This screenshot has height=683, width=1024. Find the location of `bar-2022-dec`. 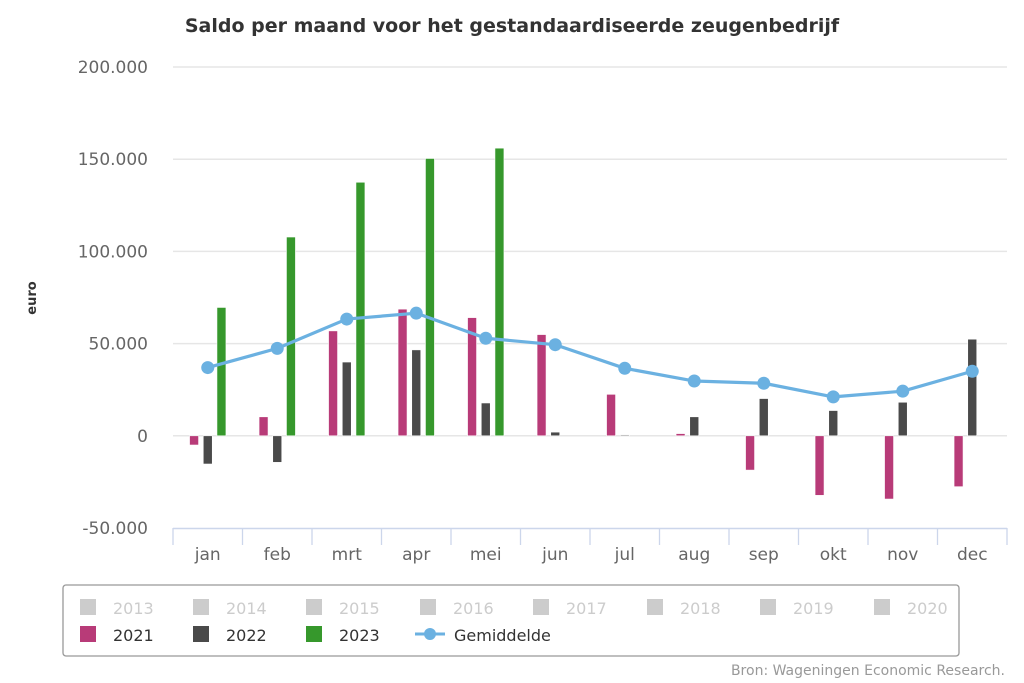

bar-2022-dec is located at coordinates (972, 387).